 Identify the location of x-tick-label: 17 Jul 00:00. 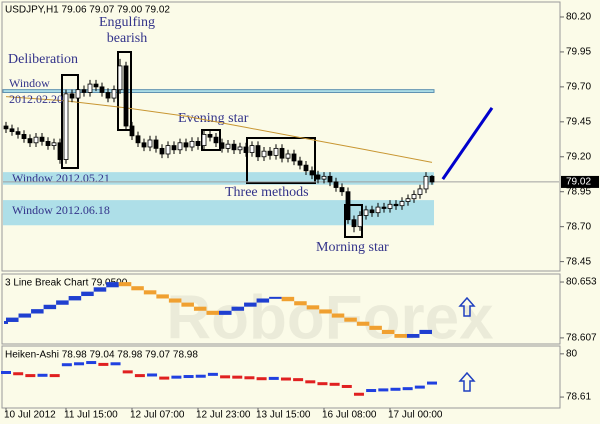
(415, 415).